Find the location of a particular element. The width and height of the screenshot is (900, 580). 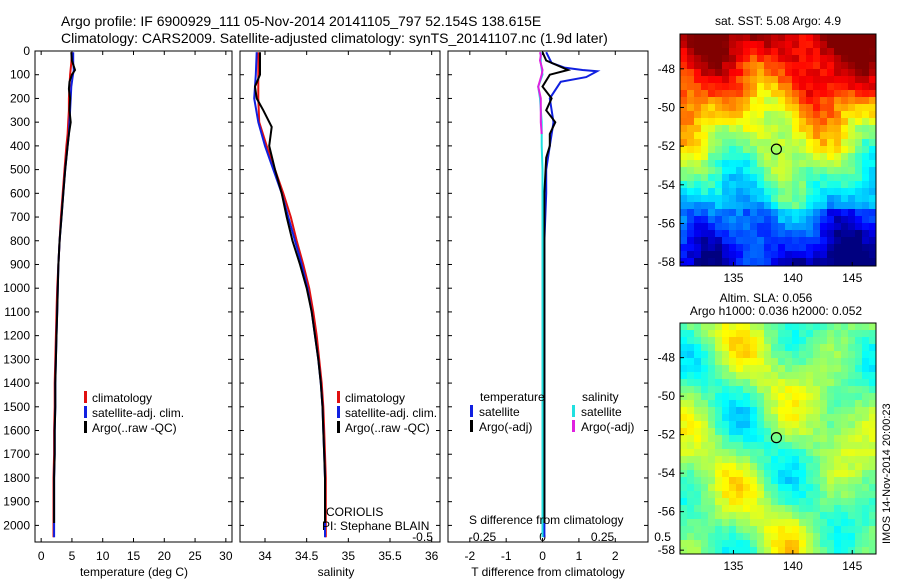

map-y-tick-label: -48 is located at coordinates (667, 69).